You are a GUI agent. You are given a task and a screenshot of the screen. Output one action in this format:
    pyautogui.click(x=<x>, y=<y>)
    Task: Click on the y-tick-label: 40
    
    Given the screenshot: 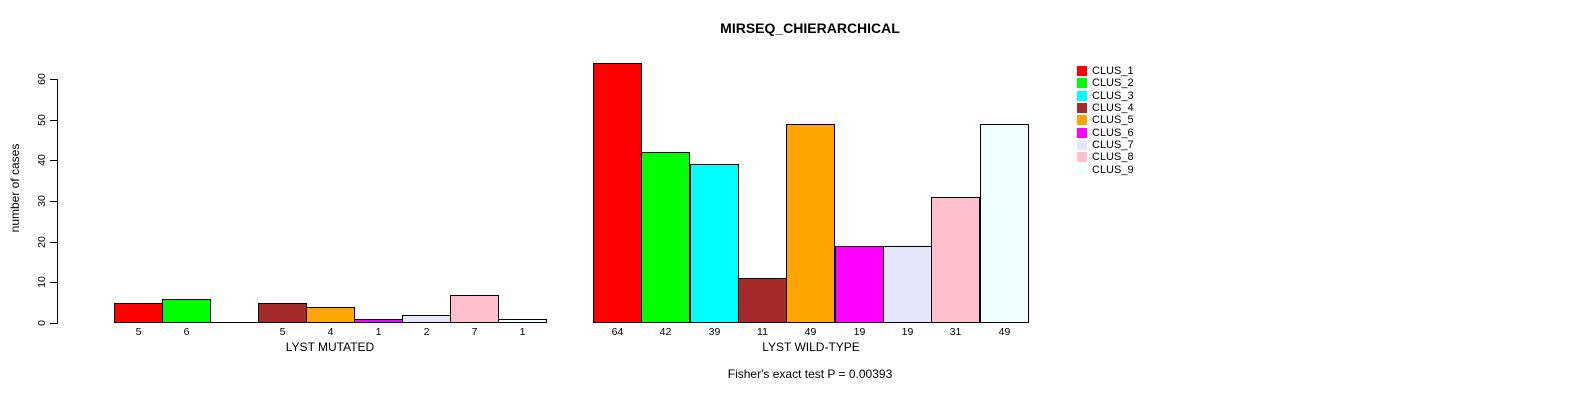 What is the action you would take?
    pyautogui.click(x=42, y=160)
    